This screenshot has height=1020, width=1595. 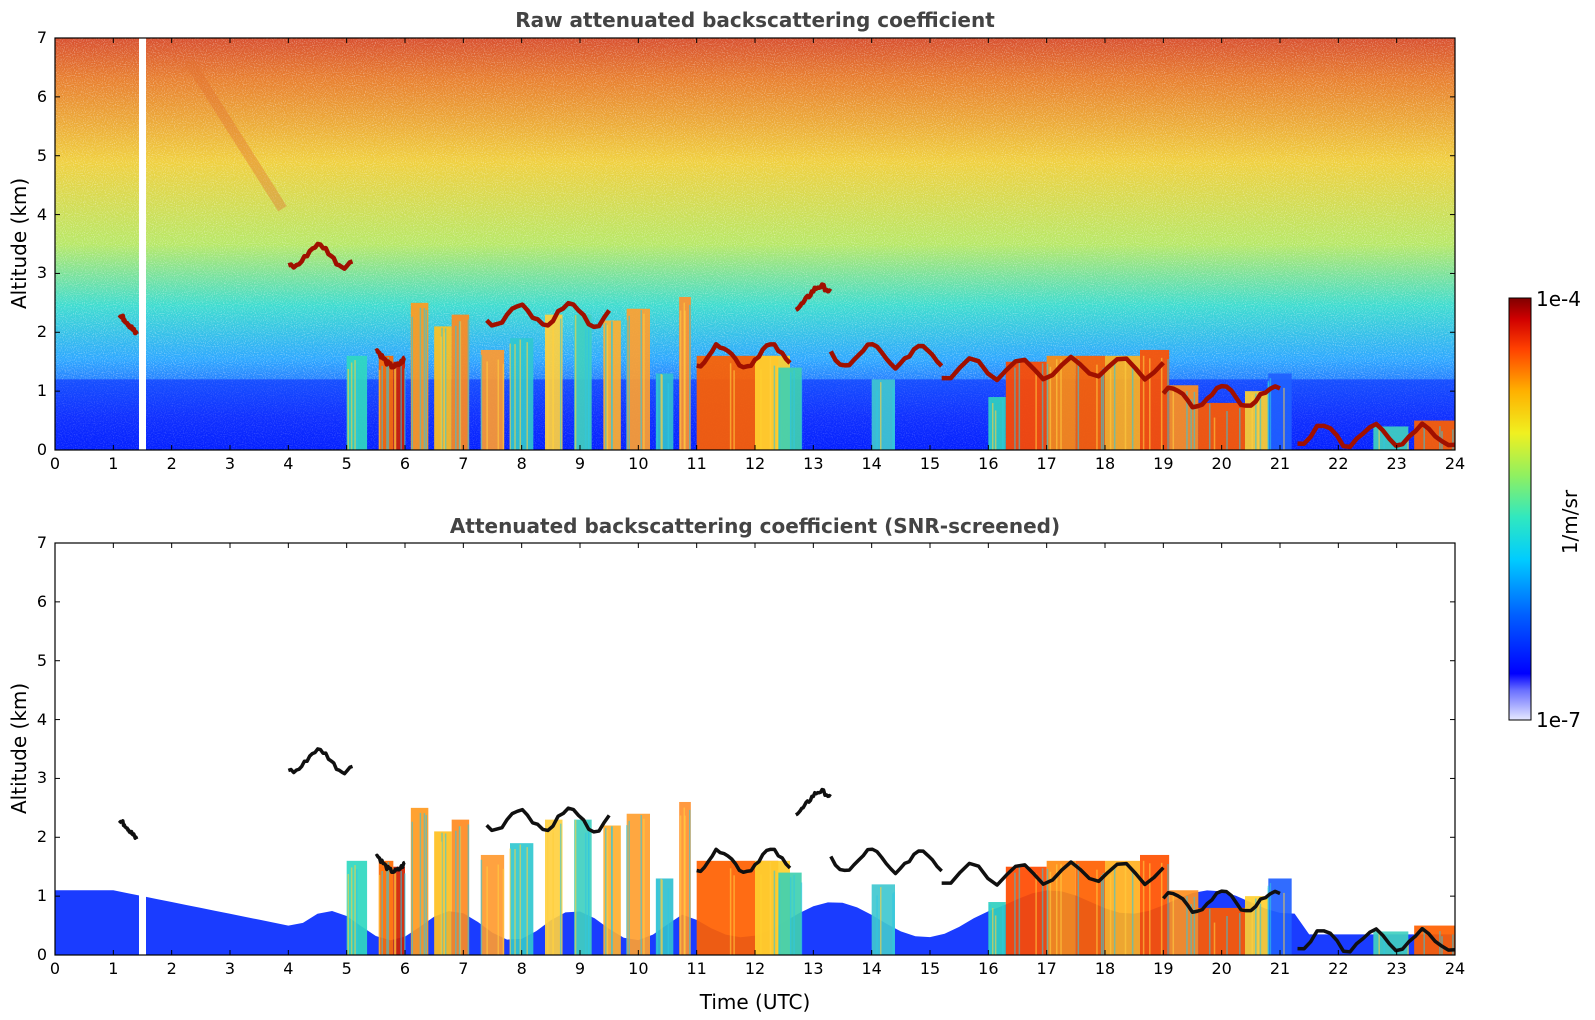 What do you see at coordinates (1105, 968) in the screenshot?
I see `x-tick-label: 18` at bounding box center [1105, 968].